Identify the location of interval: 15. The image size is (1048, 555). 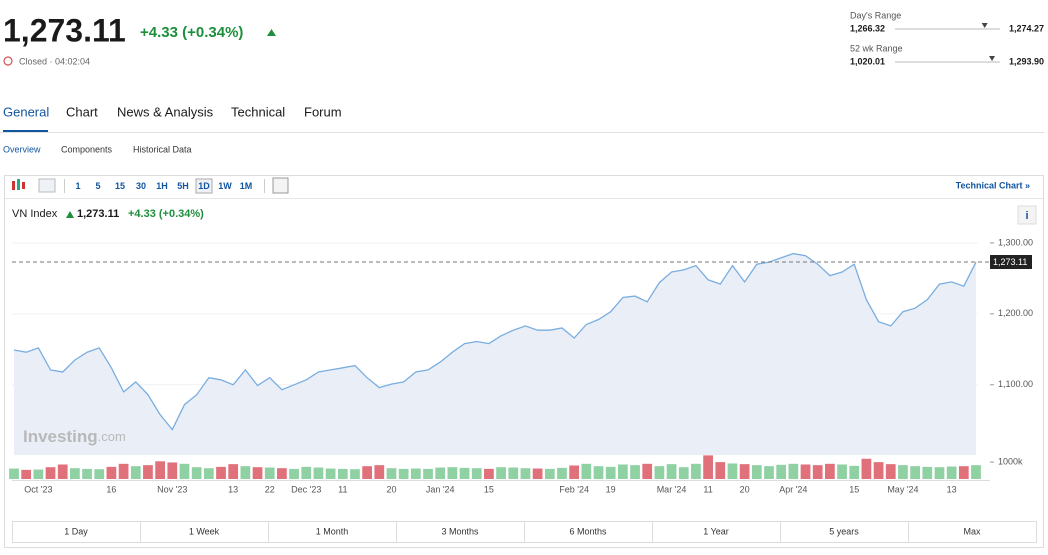
(120, 186).